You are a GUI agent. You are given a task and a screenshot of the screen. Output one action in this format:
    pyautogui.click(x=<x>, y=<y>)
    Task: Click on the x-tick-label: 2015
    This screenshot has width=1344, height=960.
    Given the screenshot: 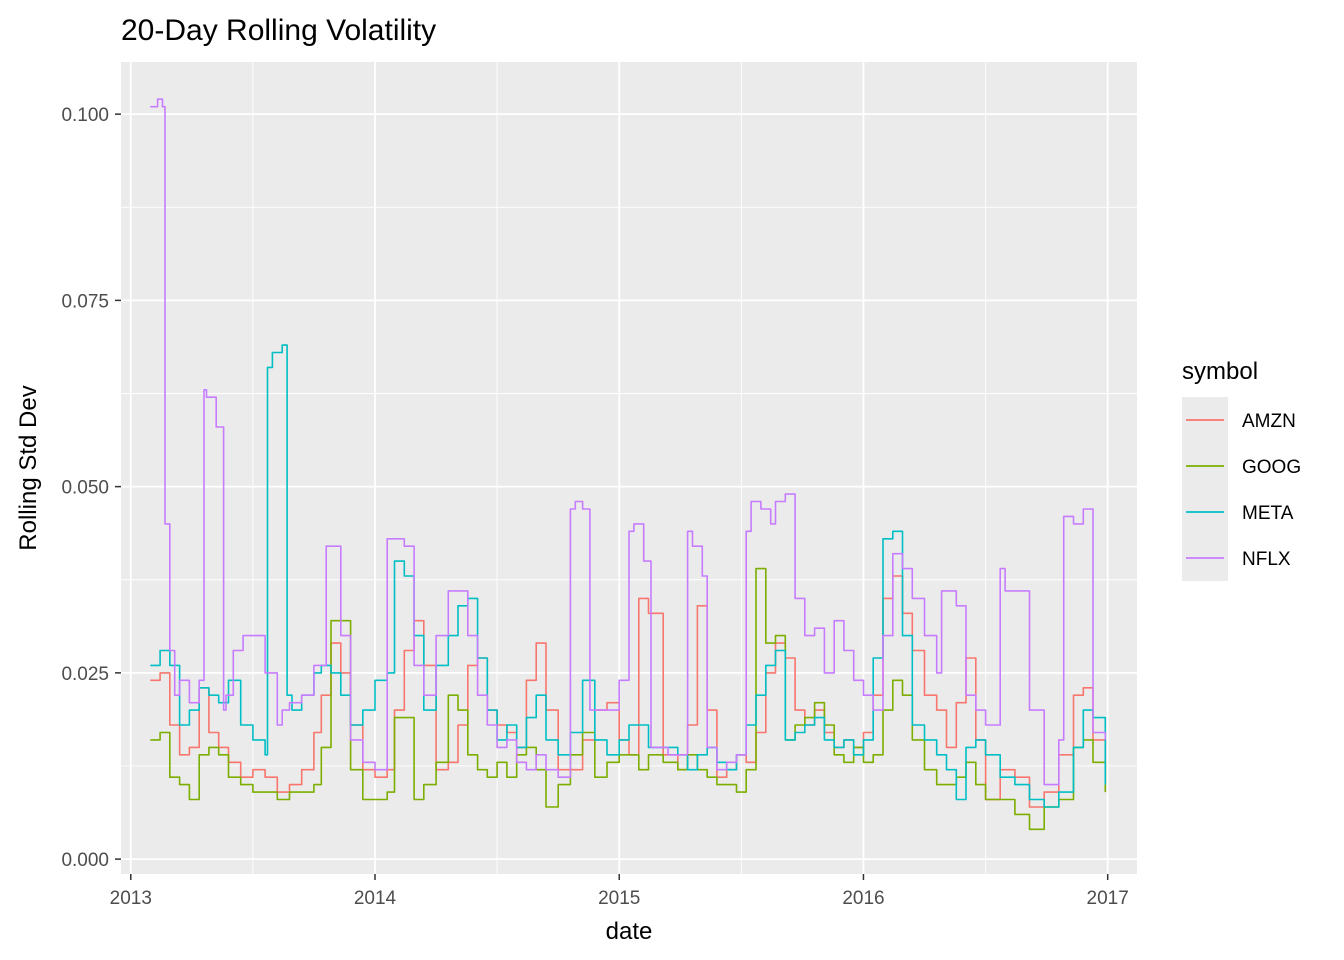 What is the action you would take?
    pyautogui.click(x=619, y=898)
    